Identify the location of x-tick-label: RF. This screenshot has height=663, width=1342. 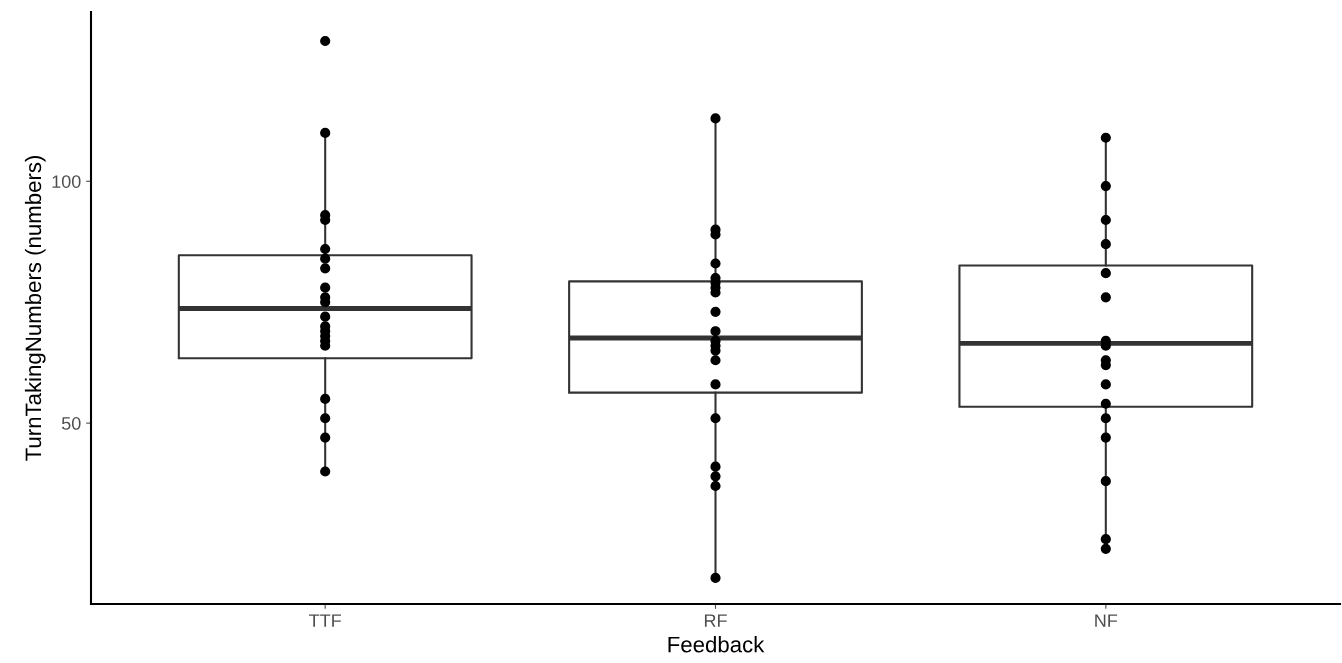
(715, 620).